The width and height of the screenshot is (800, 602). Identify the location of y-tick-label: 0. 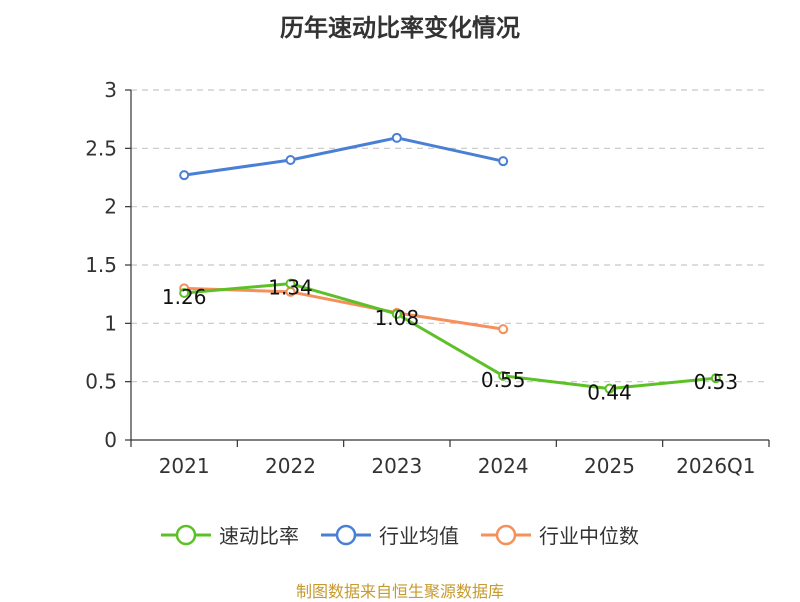
(110, 440).